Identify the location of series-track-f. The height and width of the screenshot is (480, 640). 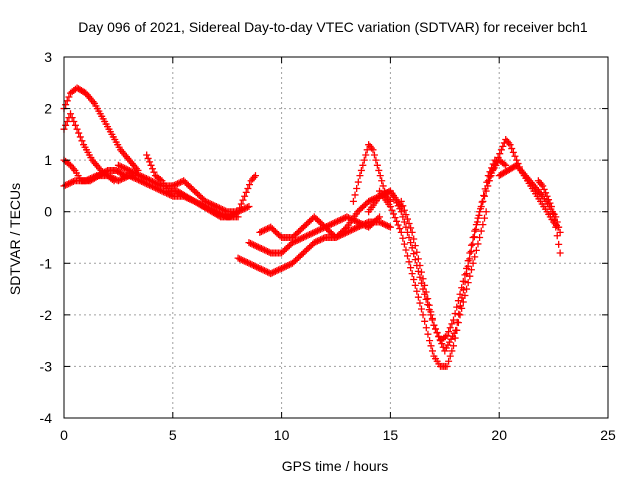
(201, 186).